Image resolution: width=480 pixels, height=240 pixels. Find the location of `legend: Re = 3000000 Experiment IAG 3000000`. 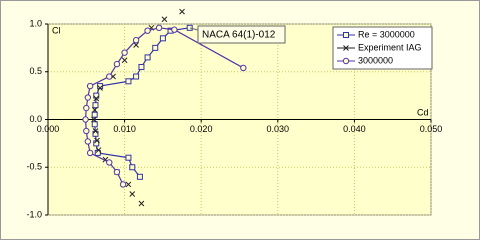

legend: Re = 3000000 Experiment IAG 3000000 is located at coordinates (382, 48).